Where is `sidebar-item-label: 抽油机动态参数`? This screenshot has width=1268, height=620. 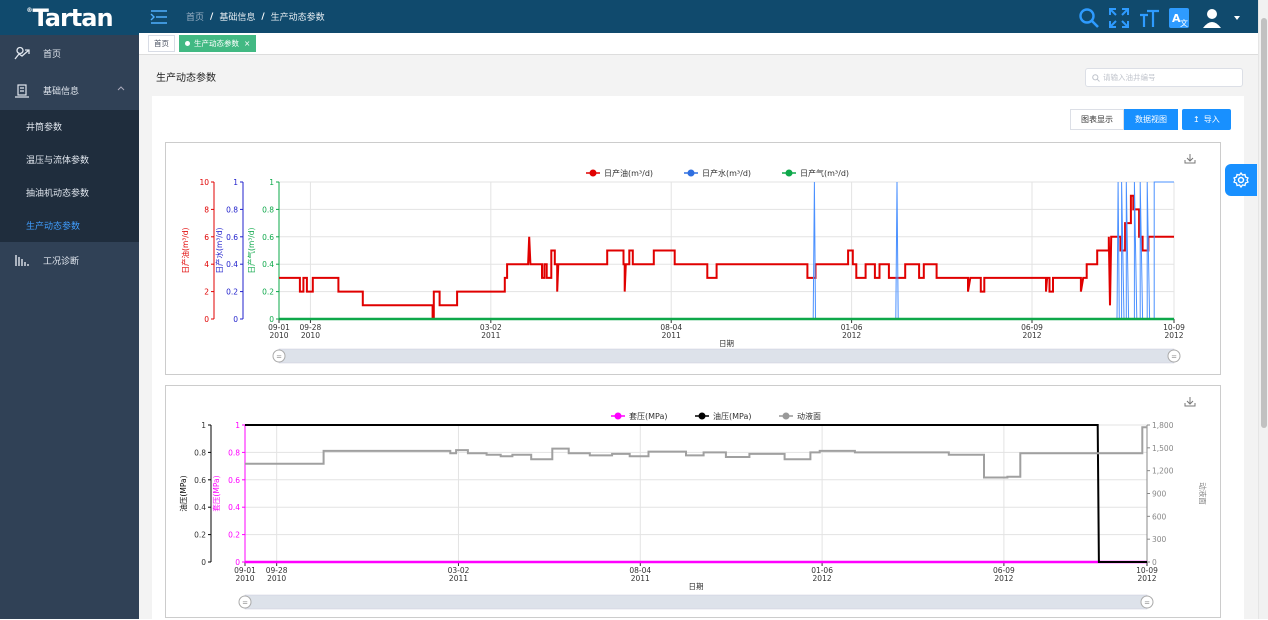 sidebar-item-label: 抽油机动态参数 is located at coordinates (58, 194).